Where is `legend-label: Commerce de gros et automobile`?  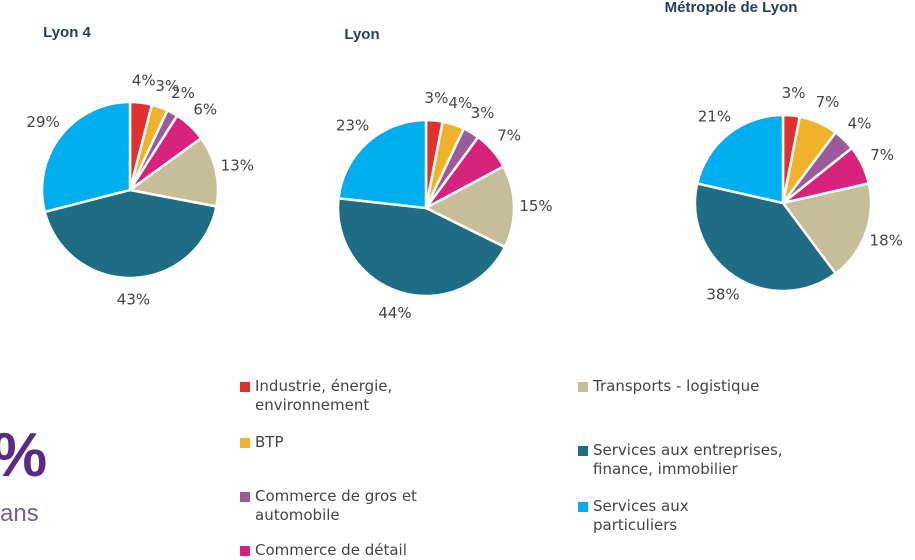 legend-label: Commerce de gros et automobile is located at coordinates (336, 505).